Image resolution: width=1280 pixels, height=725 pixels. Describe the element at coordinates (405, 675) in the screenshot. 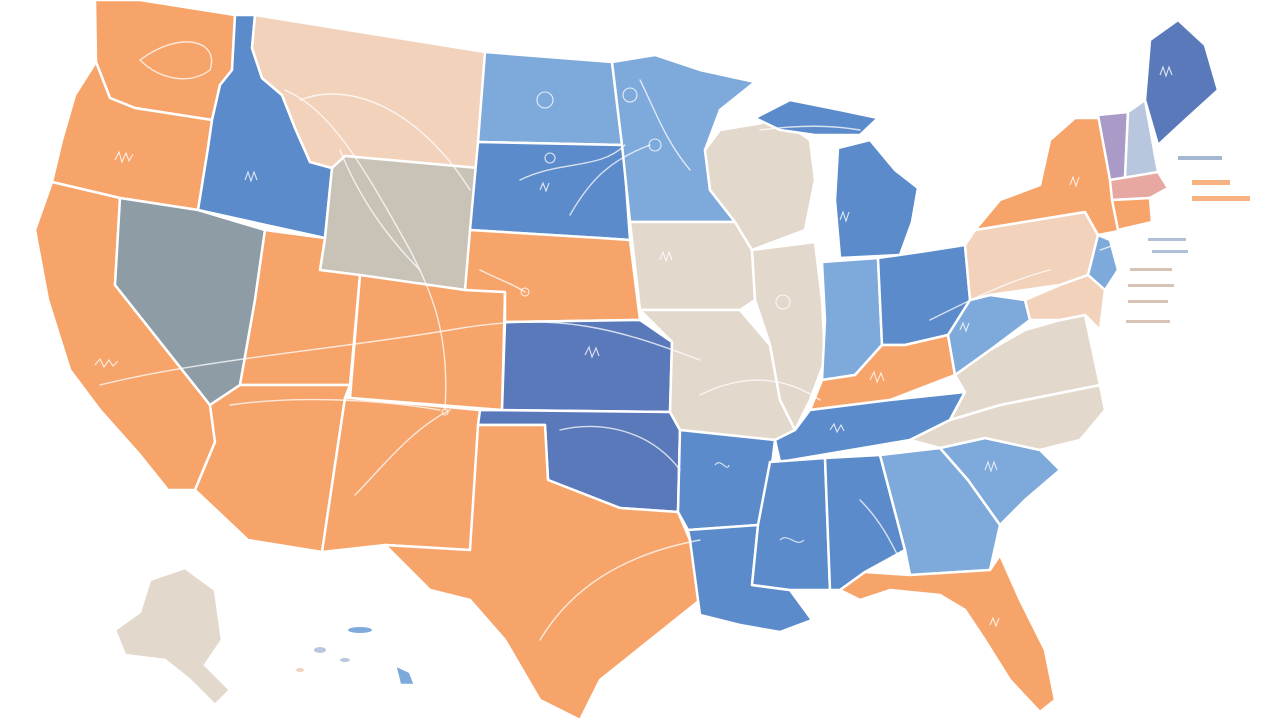

I see `state-hawaii` at that location.